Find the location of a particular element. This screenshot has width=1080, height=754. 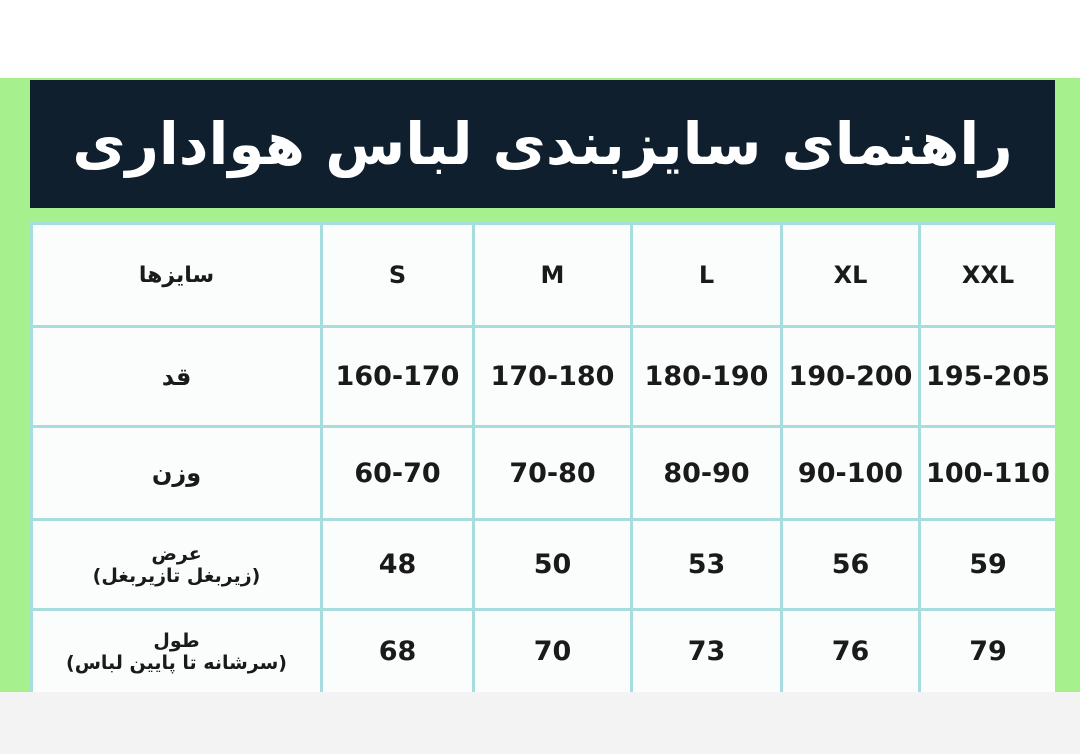

value-cell: 195-205 is located at coordinates (988, 376).